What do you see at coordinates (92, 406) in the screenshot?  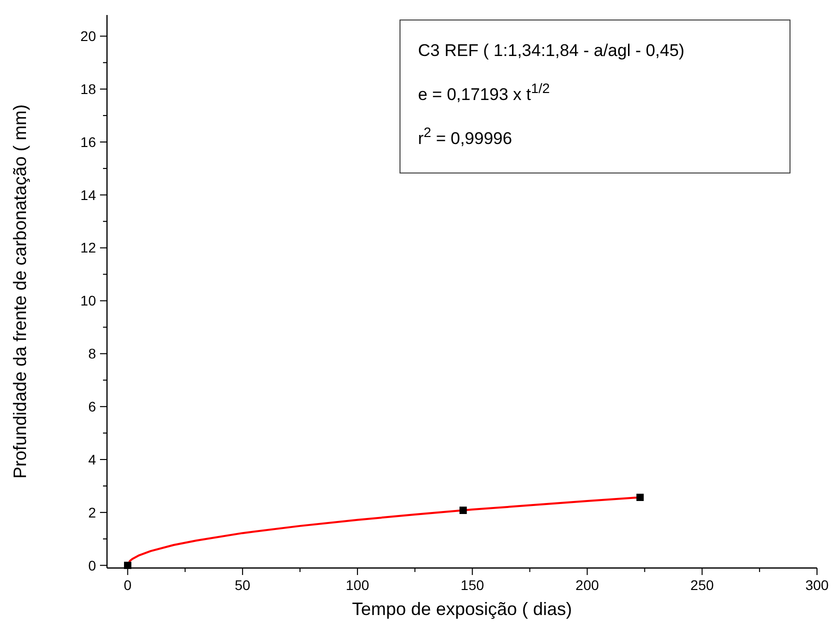 I see `y-tick-label: 6` at bounding box center [92, 406].